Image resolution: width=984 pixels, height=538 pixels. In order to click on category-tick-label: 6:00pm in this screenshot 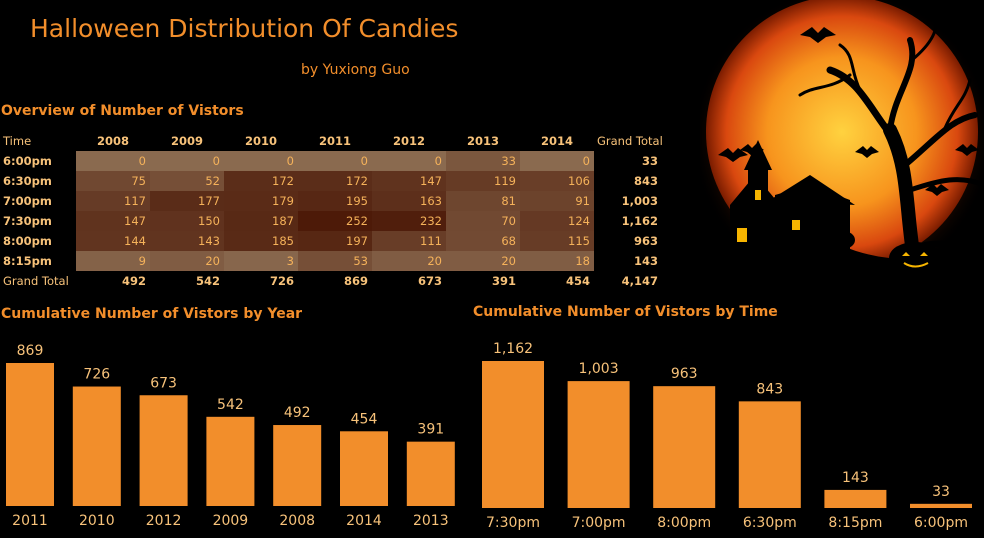, I will do `click(941, 523)`.